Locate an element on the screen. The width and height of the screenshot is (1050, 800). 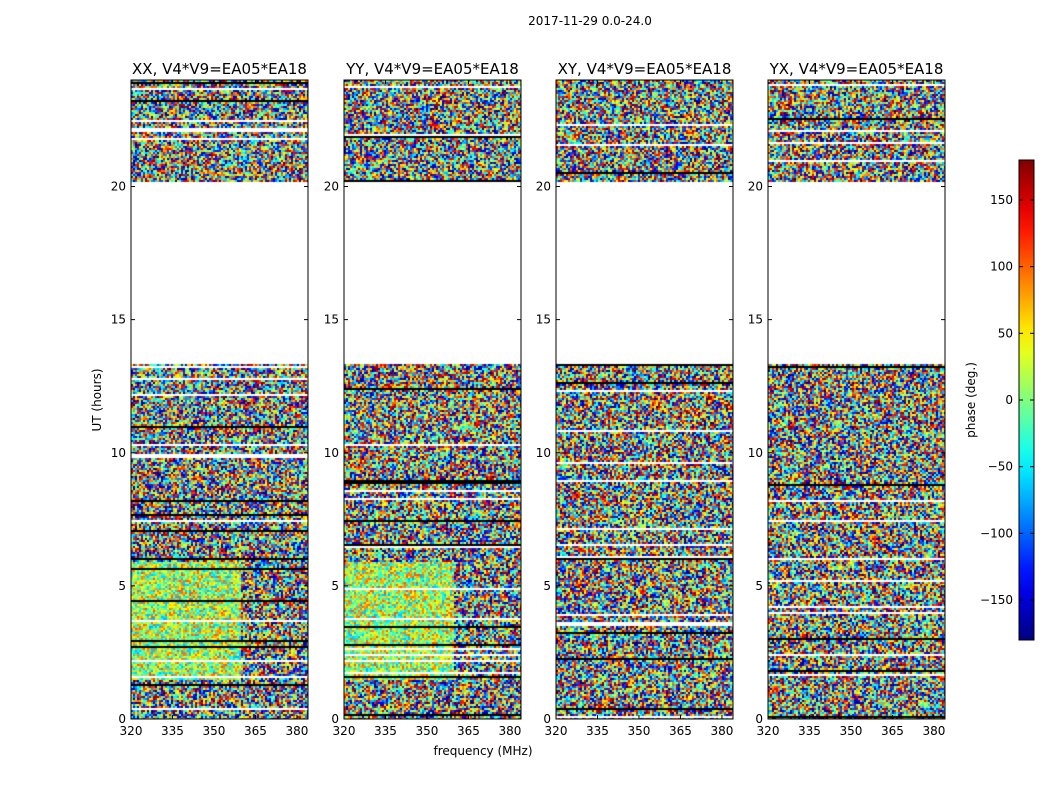
panel-1-ytick-label: 5 is located at coordinates (335, 586).